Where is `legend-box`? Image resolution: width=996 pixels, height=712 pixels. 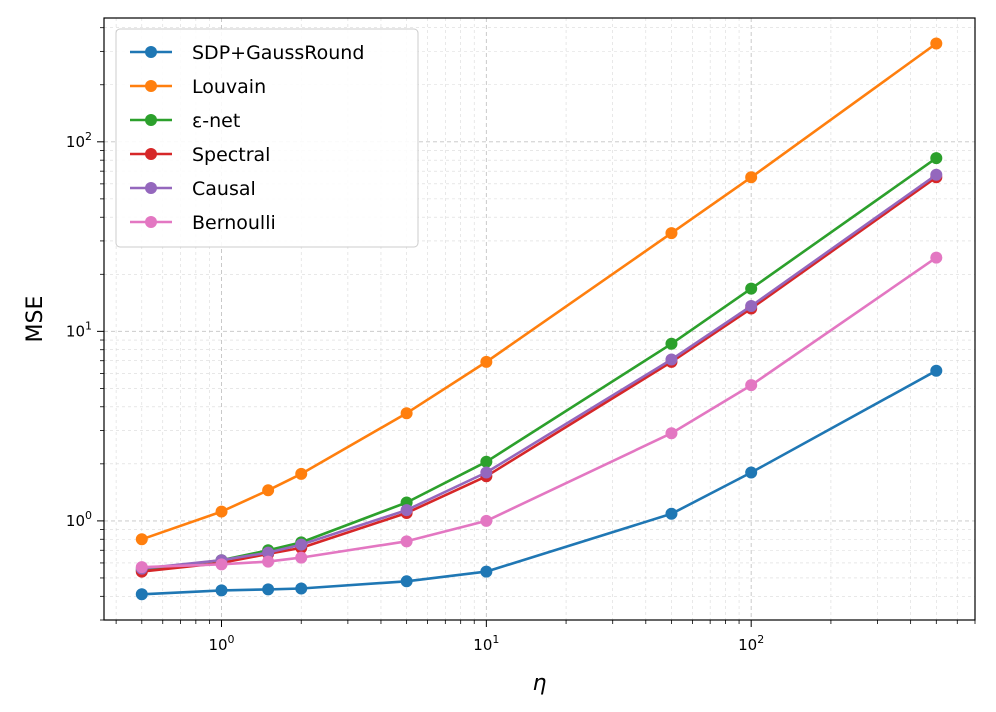 legend-box is located at coordinates (267, 138).